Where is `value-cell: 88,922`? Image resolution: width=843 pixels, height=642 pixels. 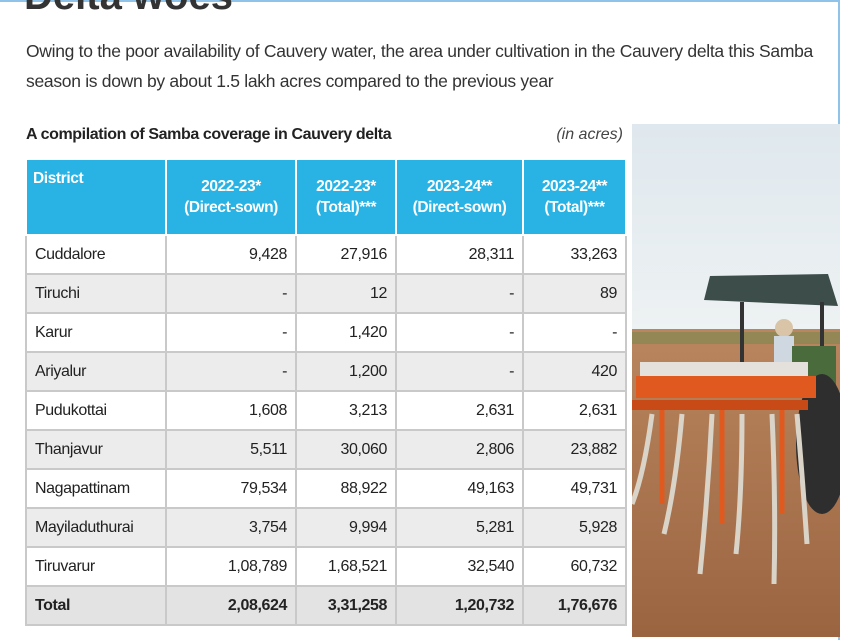
value-cell: 88,922 is located at coordinates (346, 488).